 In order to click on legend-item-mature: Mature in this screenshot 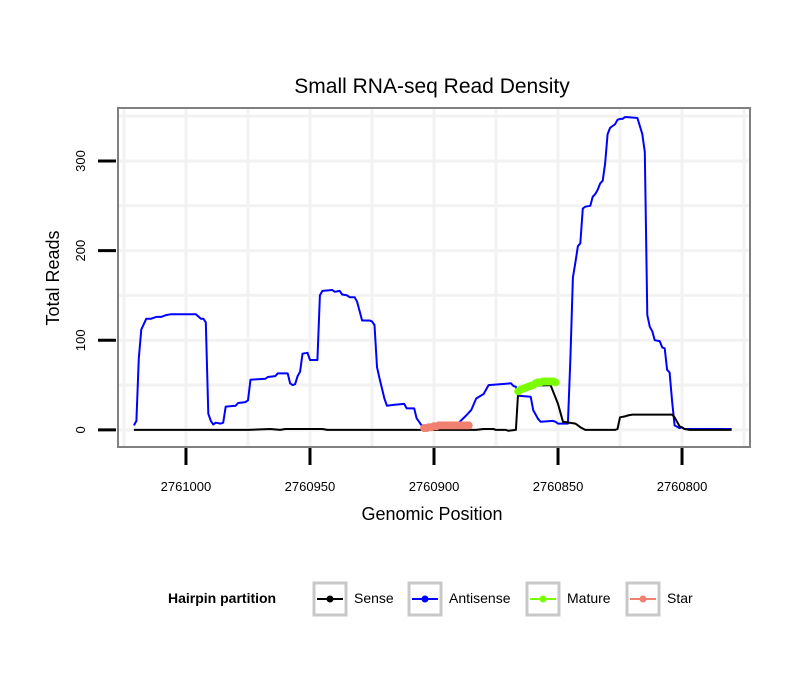, I will do `click(568, 599)`.